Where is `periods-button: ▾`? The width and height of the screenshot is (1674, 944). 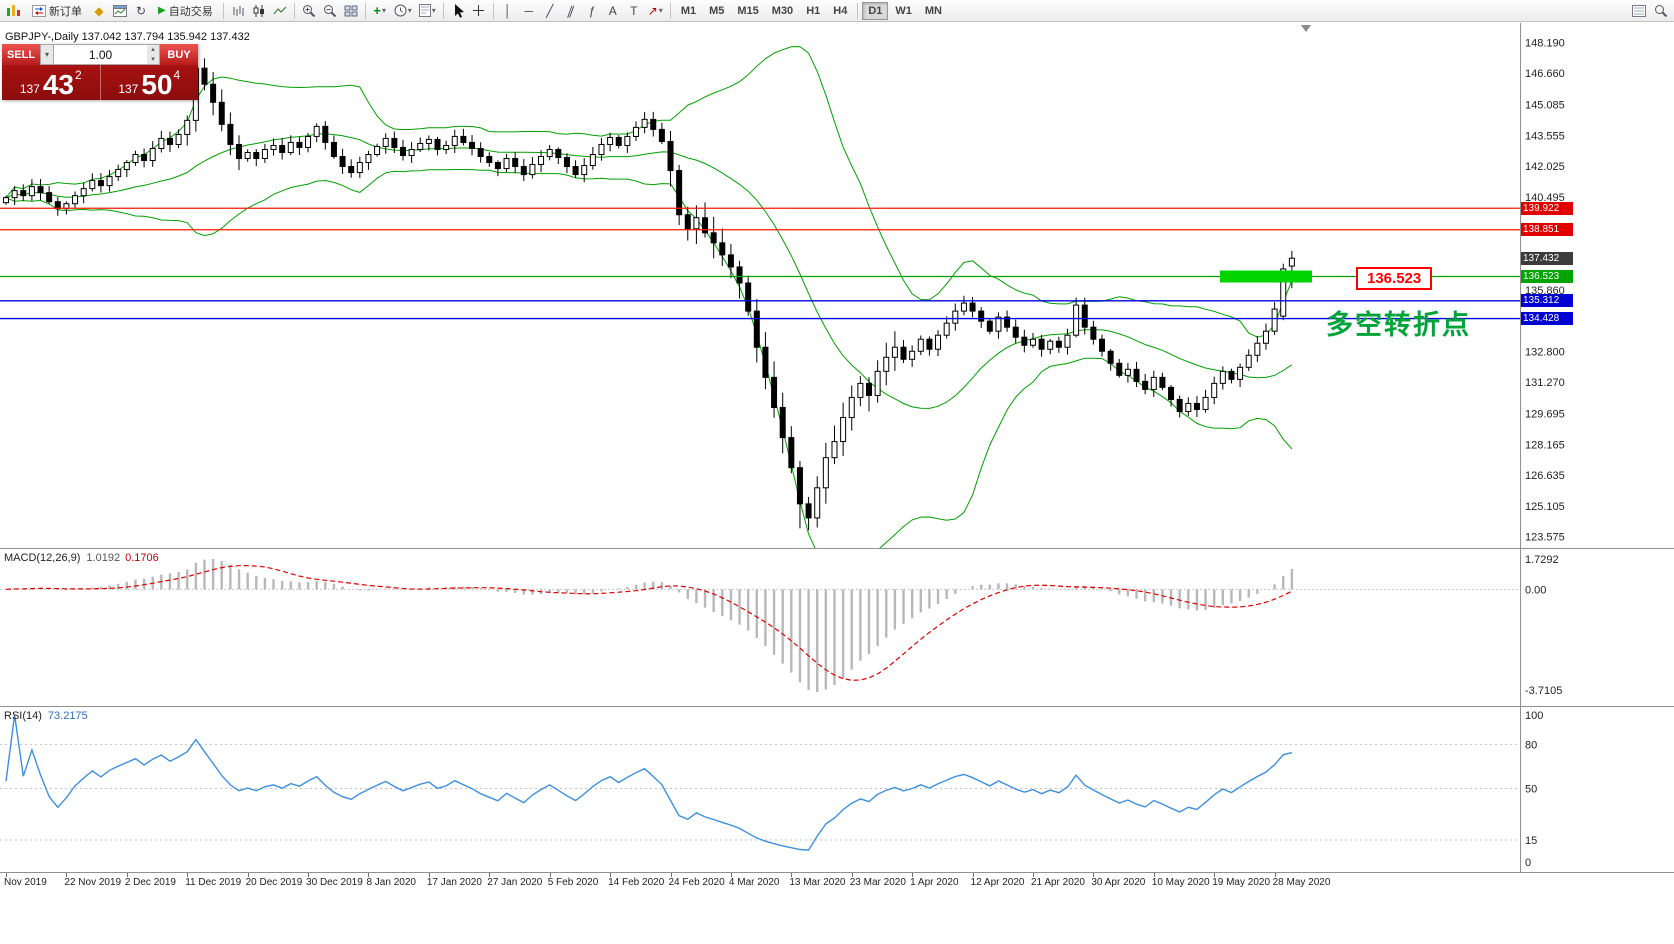 periods-button: ▾ is located at coordinates (403, 11).